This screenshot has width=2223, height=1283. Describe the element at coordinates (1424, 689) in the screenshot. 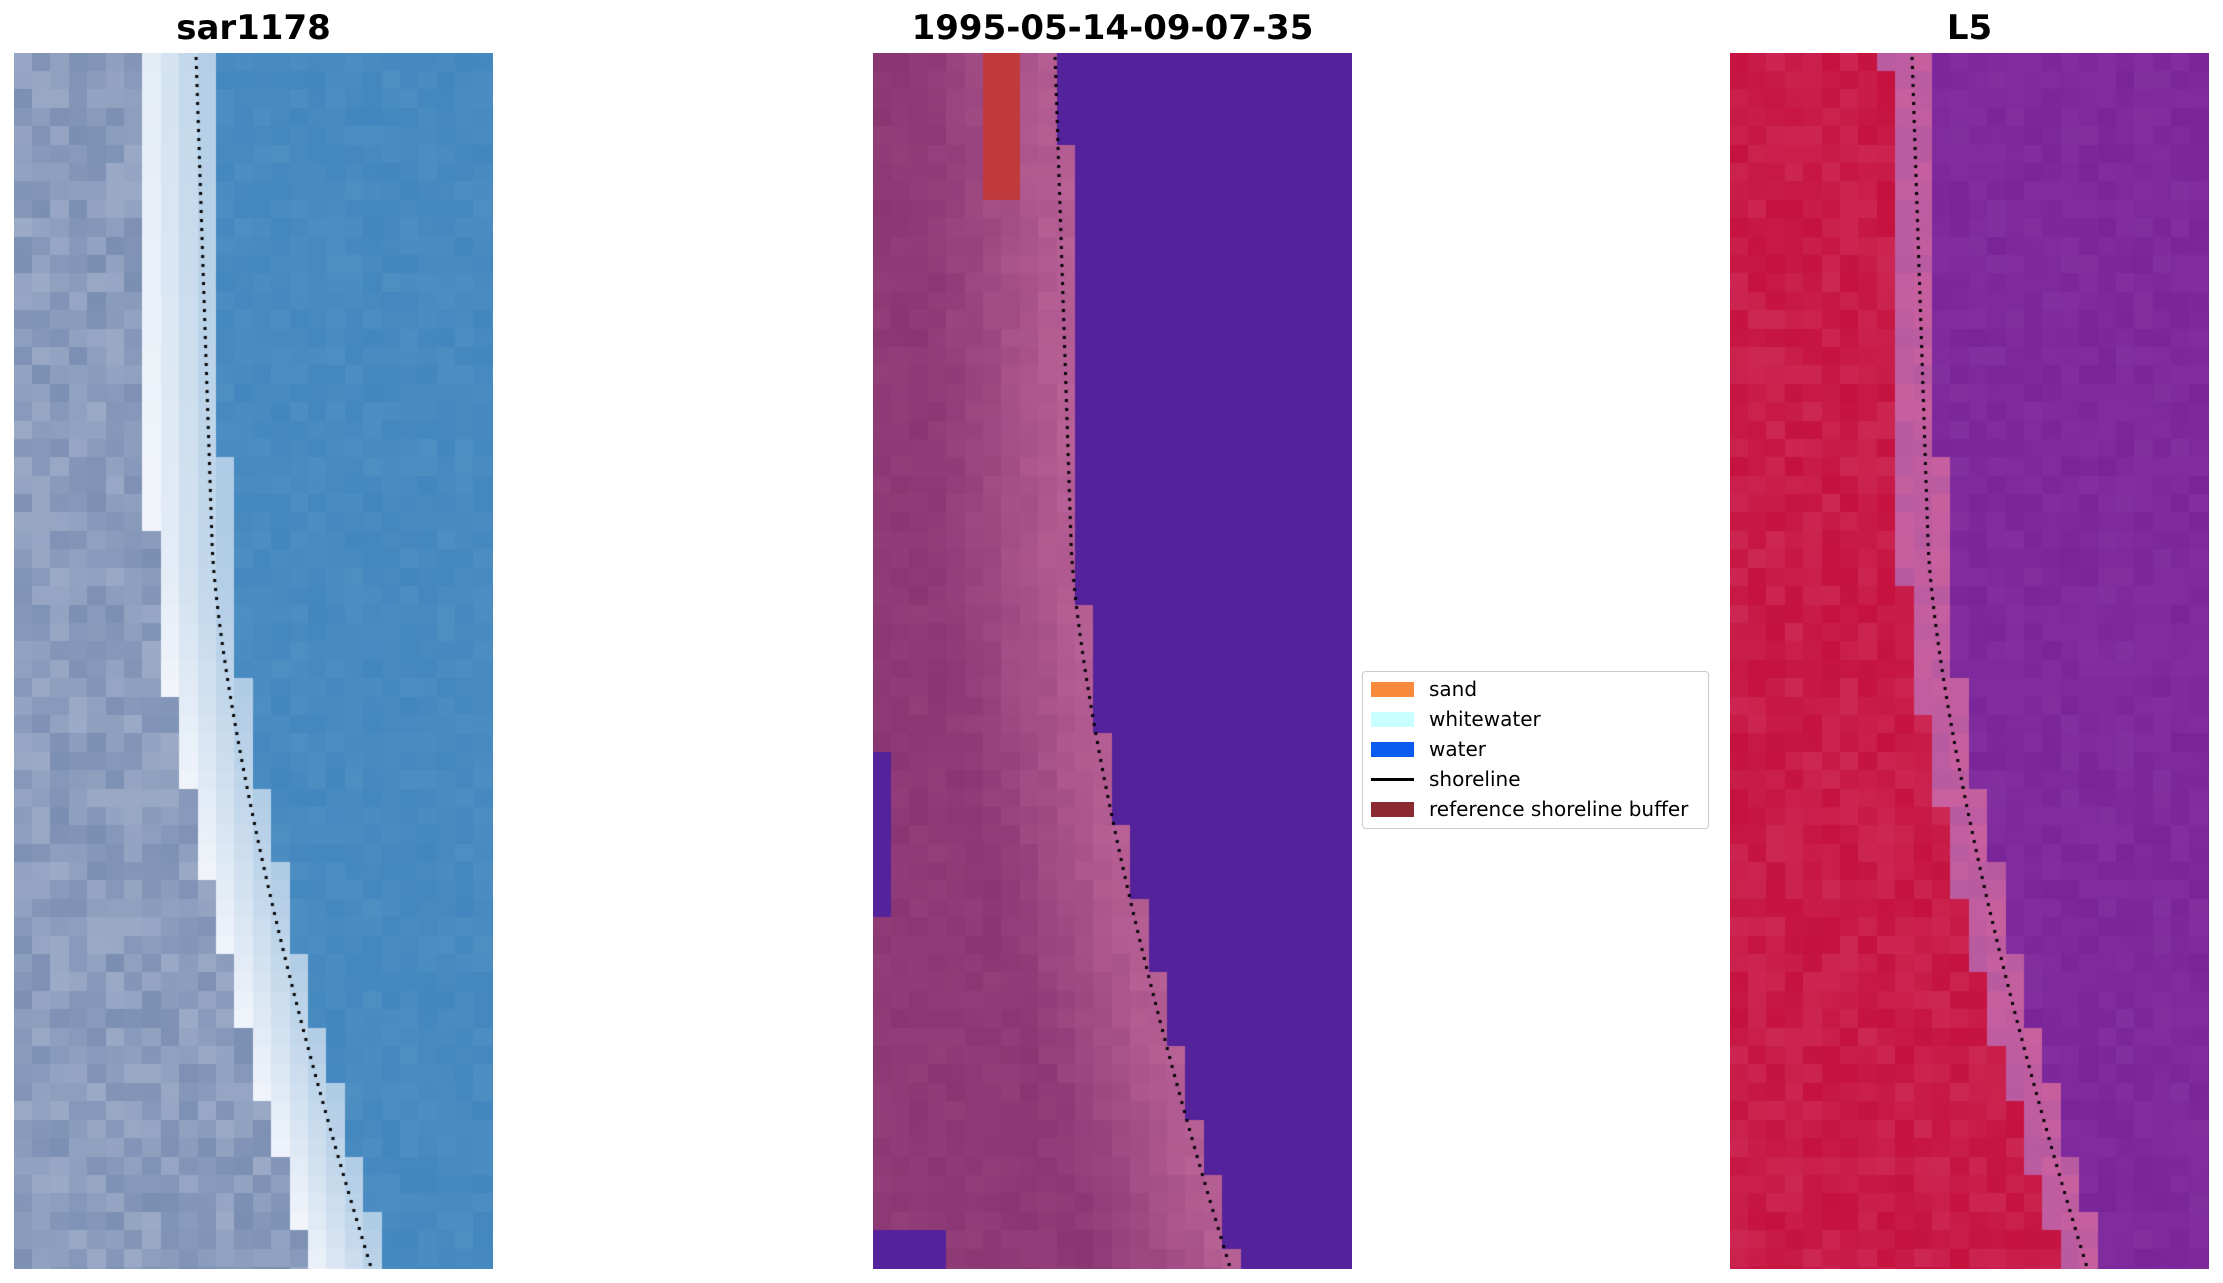

I see `legend-item-sand: sand` at that location.